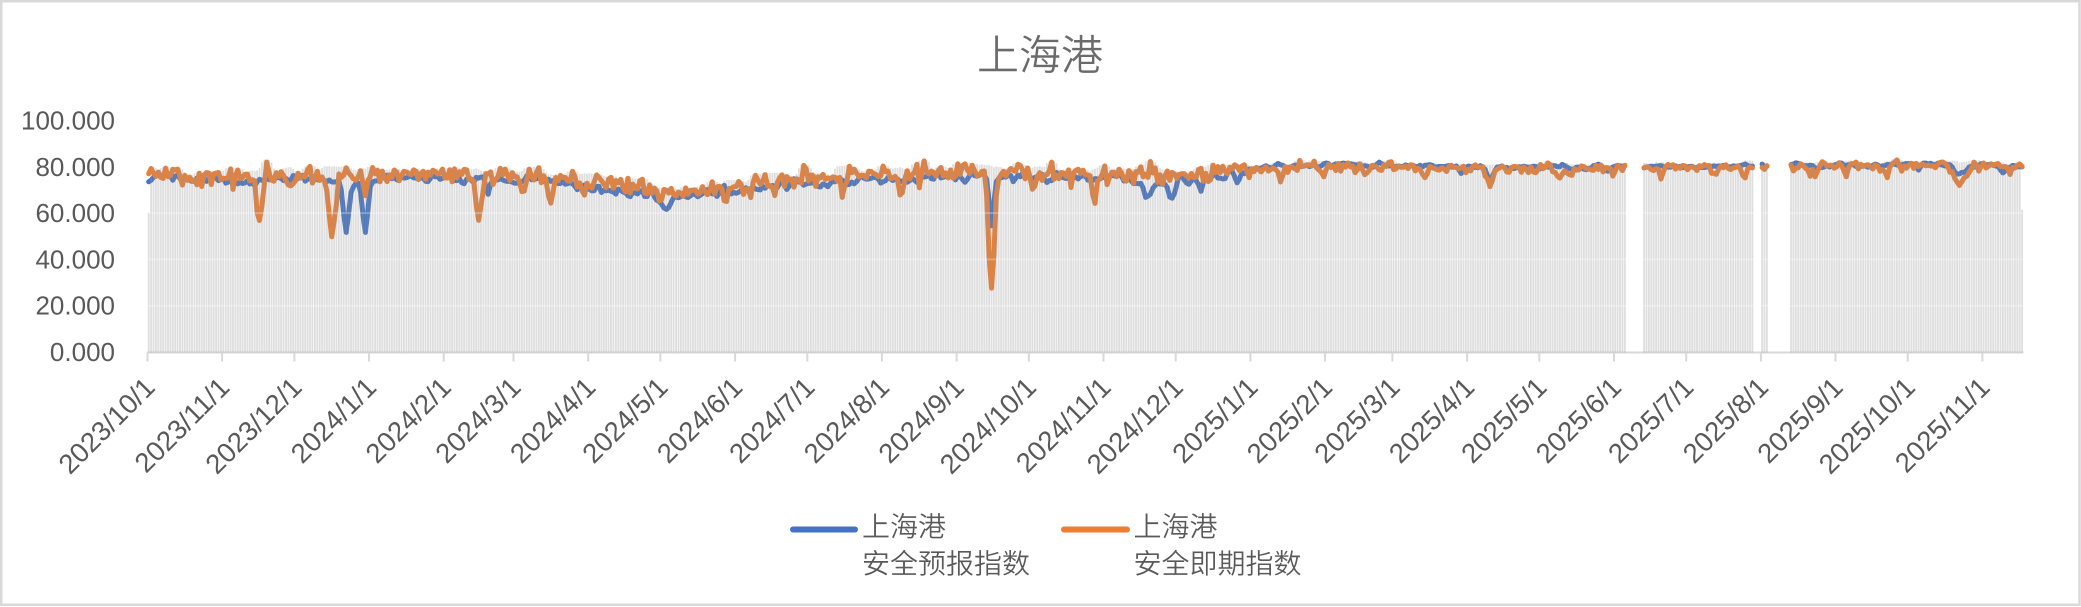 The height and width of the screenshot is (607, 2081). Describe the element at coordinates (75, 259) in the screenshot. I see `svg-text: 40.000` at that location.